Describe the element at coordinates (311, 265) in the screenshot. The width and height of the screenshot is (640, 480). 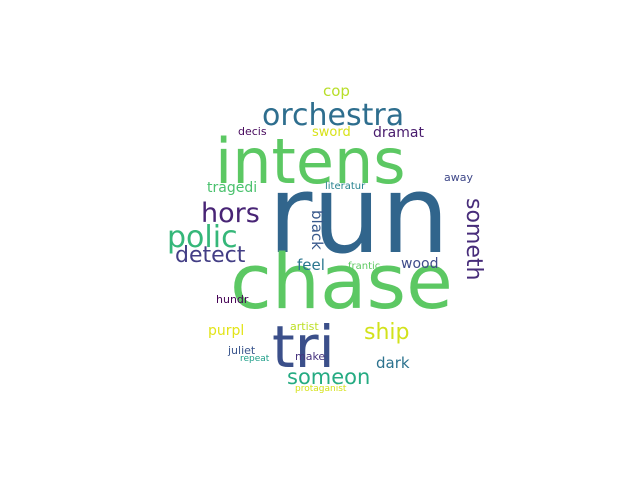
I see `word-feel: feel` at that location.